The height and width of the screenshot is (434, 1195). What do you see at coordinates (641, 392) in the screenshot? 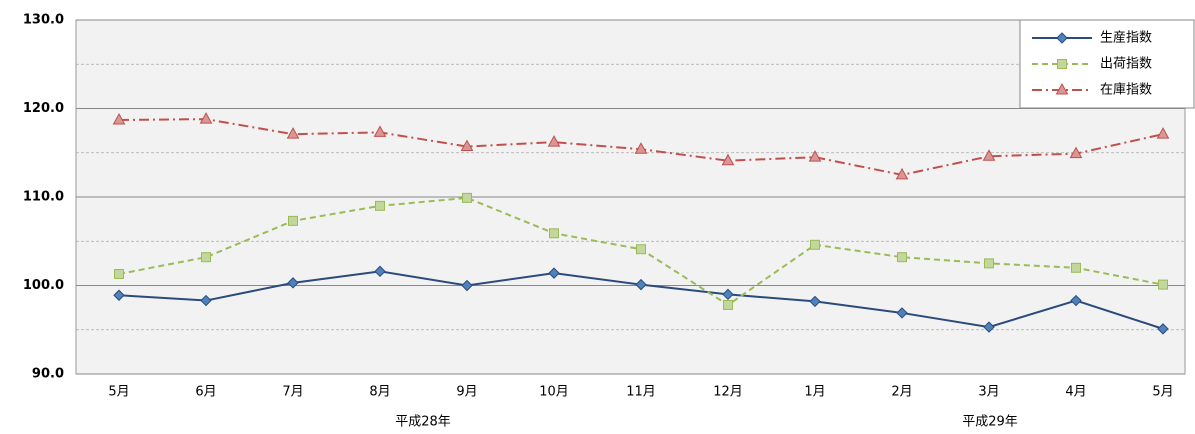
I see `x-tick-label: 11月` at bounding box center [641, 392].